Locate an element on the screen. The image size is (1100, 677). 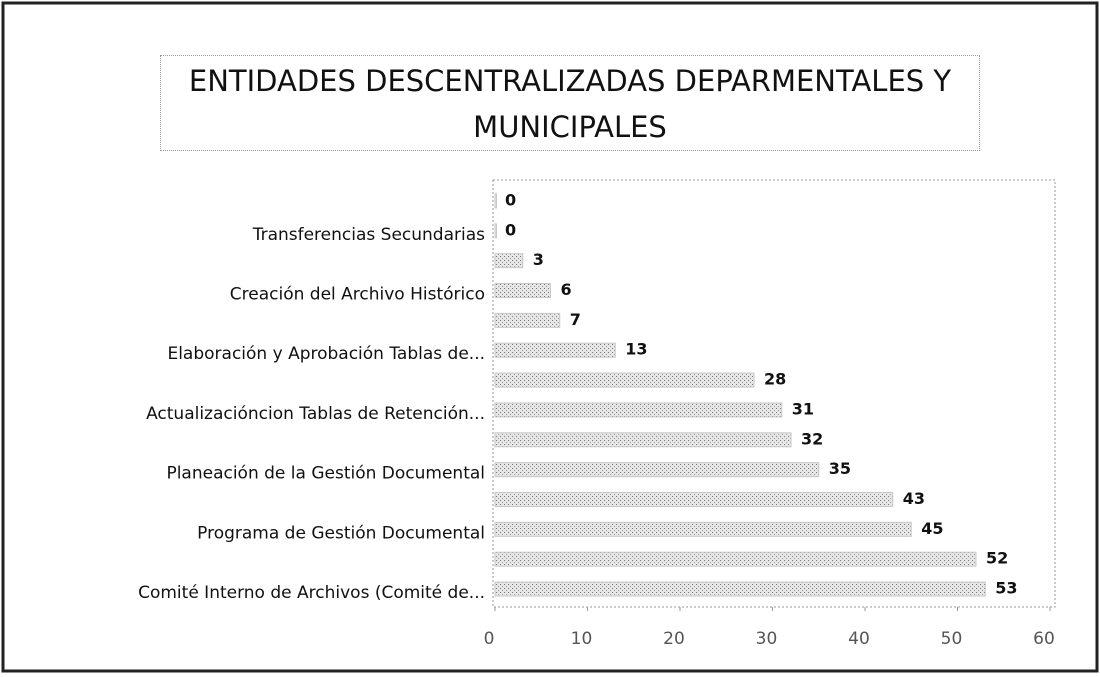
y-tick-label: Programa de Gestión Documental is located at coordinates (341, 533).